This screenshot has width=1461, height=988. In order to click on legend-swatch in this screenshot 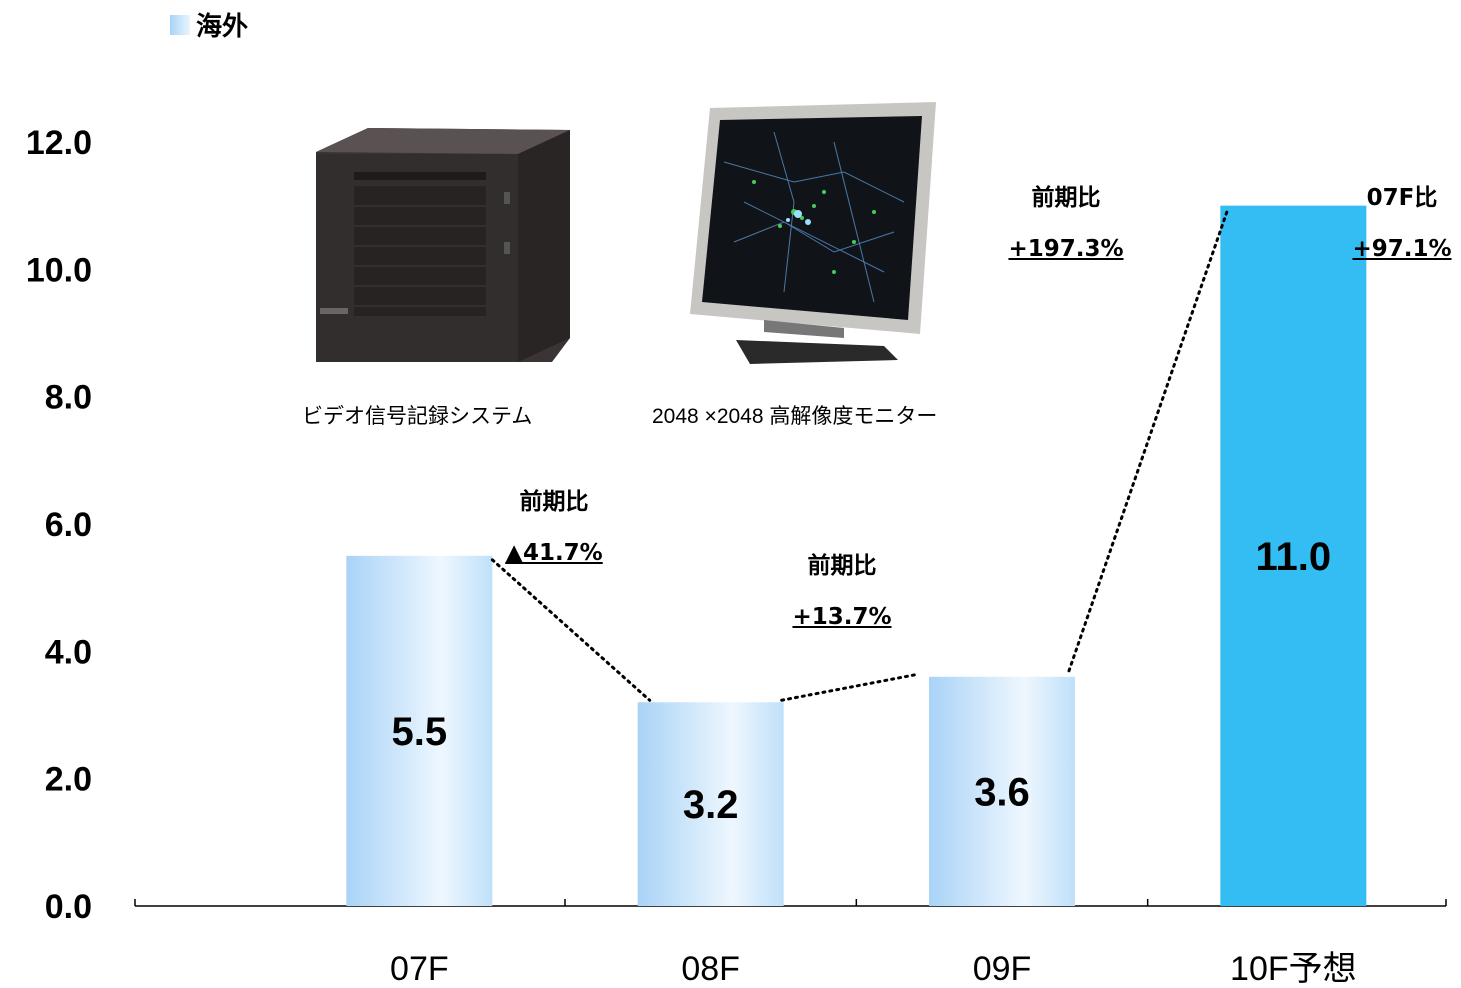, I will do `click(180, 24)`.